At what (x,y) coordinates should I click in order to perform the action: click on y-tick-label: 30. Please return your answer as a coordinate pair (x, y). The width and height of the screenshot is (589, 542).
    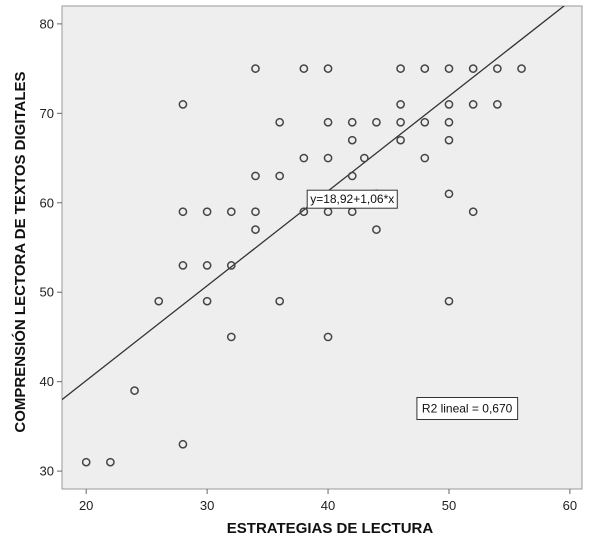
    Looking at the image, I should click on (47, 471).